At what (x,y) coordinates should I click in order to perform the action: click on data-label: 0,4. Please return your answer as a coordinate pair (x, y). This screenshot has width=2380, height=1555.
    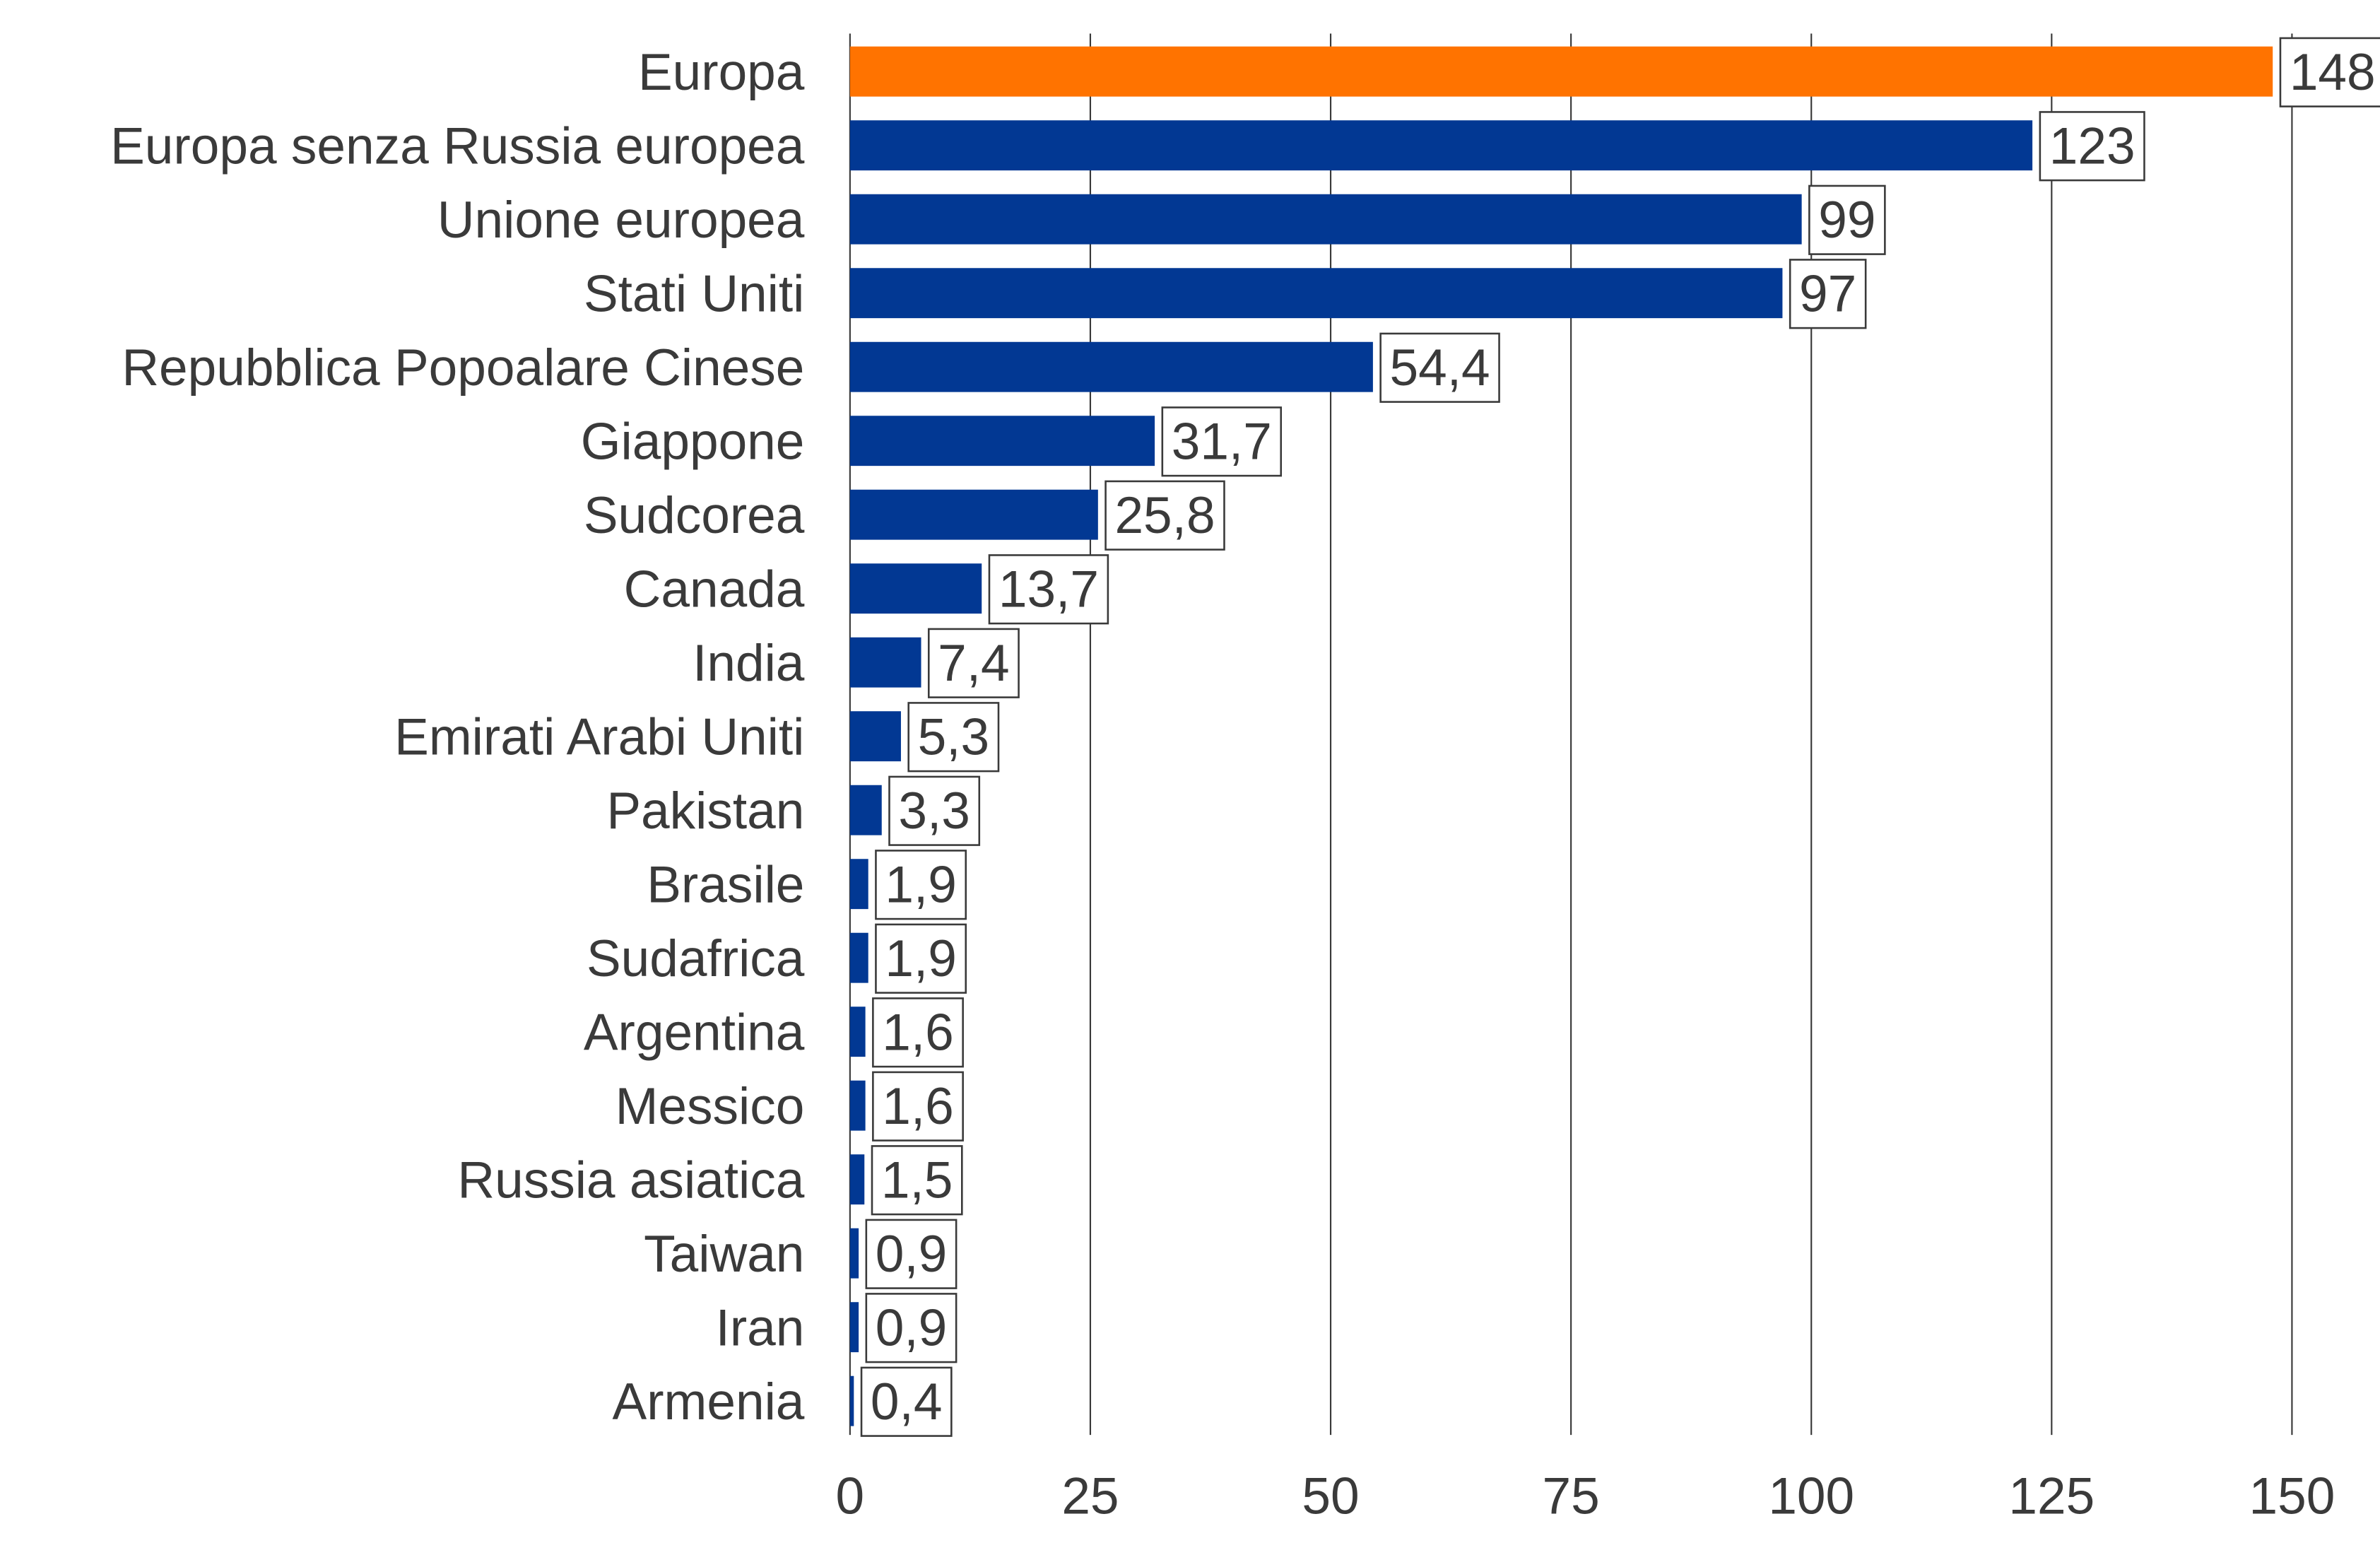
    Looking at the image, I should click on (907, 1402).